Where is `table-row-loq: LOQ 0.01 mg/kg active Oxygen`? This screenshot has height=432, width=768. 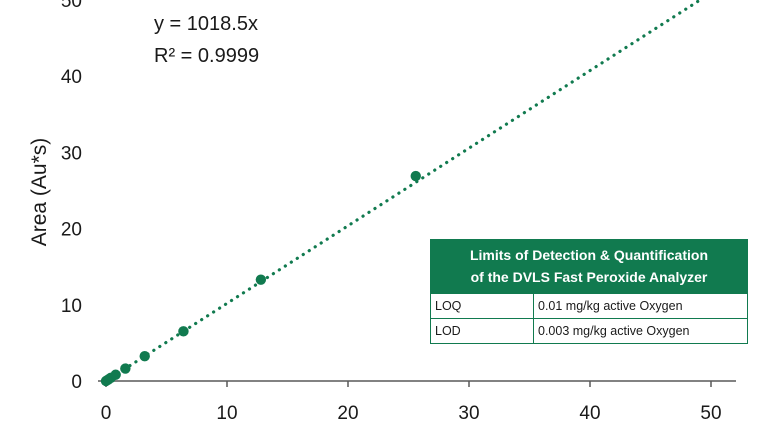
table-row-loq: LOQ 0.01 mg/kg active Oxygen is located at coordinates (589, 306).